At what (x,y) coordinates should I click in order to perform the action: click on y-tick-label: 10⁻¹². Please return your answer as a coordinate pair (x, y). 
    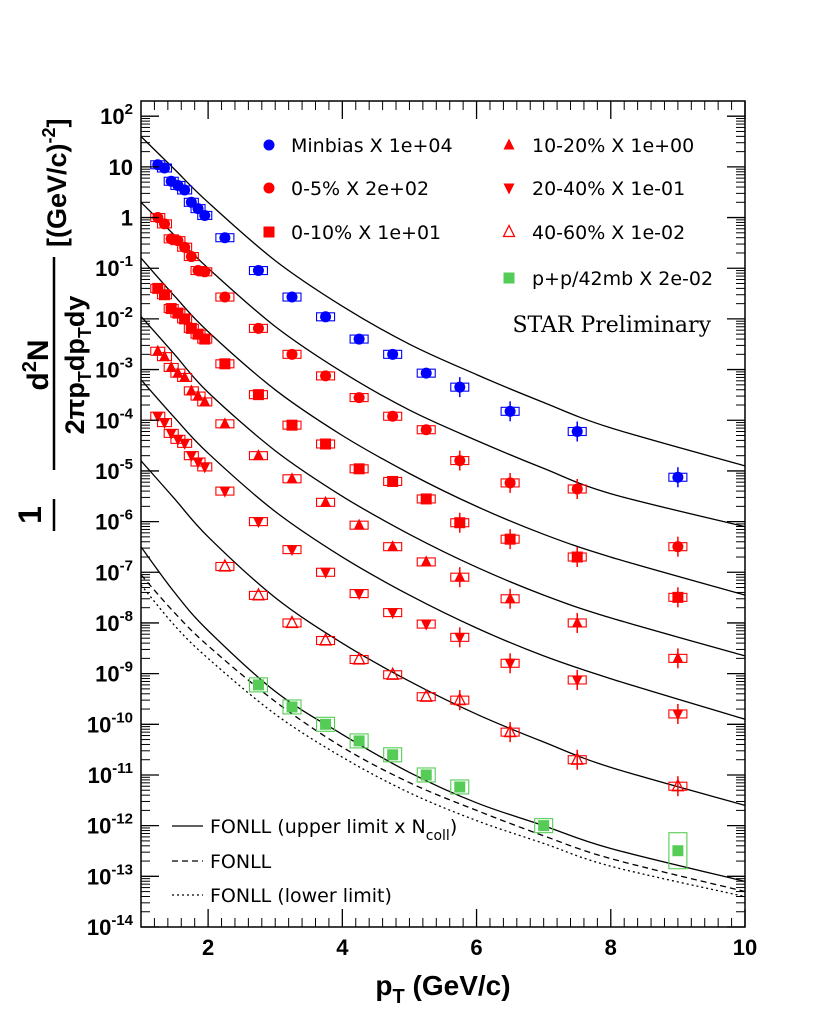
    Looking at the image, I should click on (110, 825).